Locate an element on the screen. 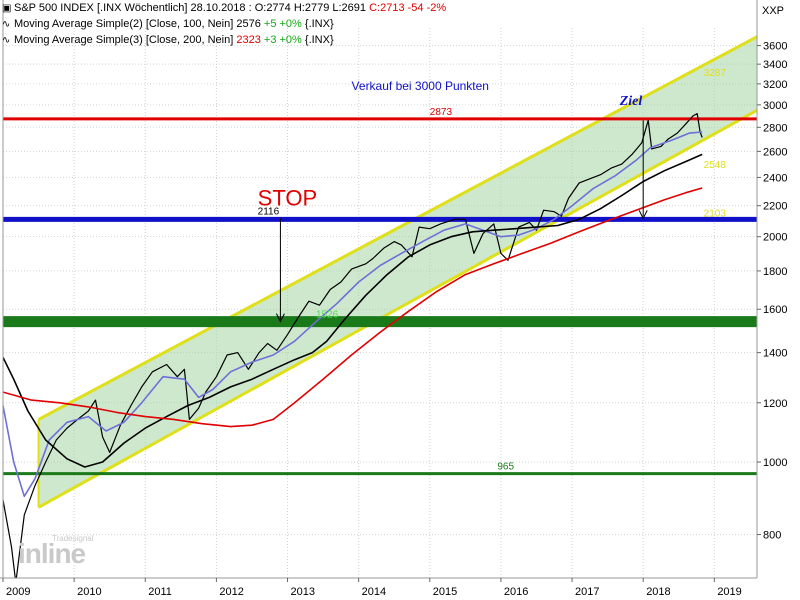 This screenshot has width=800, height=600. y-tick-label: 3200 is located at coordinates (775, 85).